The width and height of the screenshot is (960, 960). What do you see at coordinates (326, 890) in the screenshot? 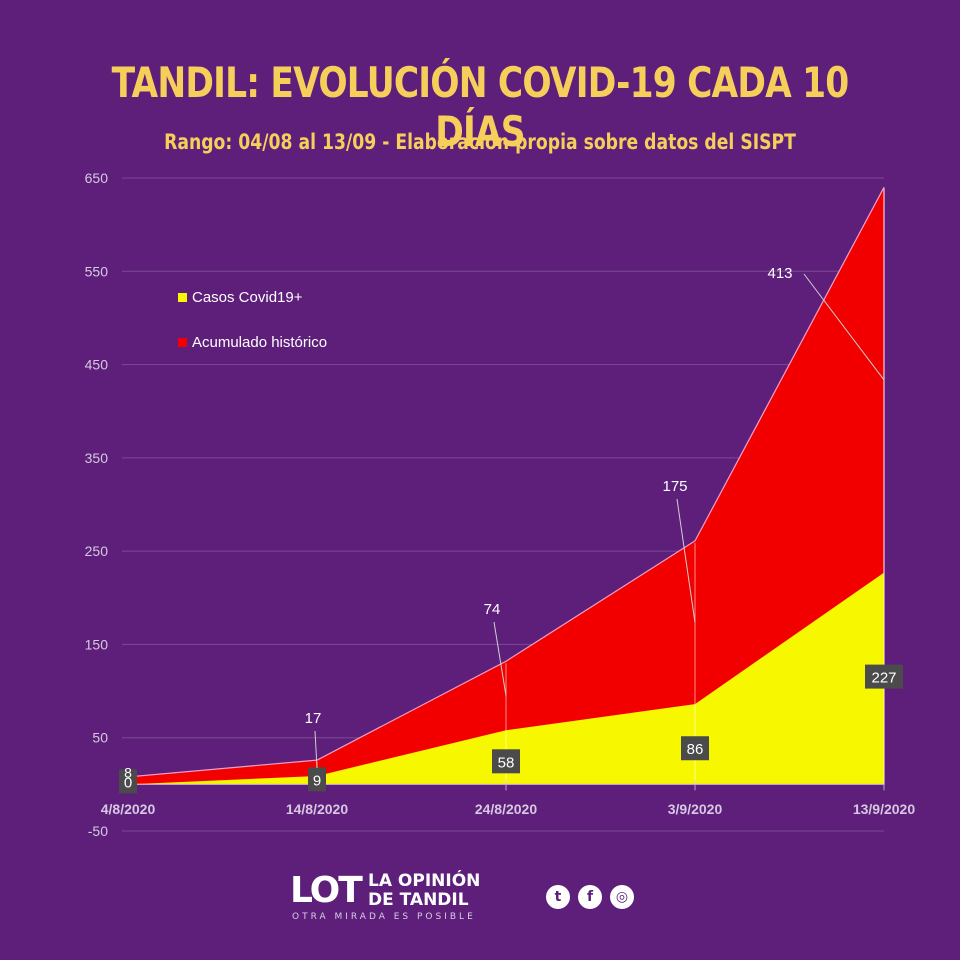
I see `logo-lot: LOT` at bounding box center [326, 890].